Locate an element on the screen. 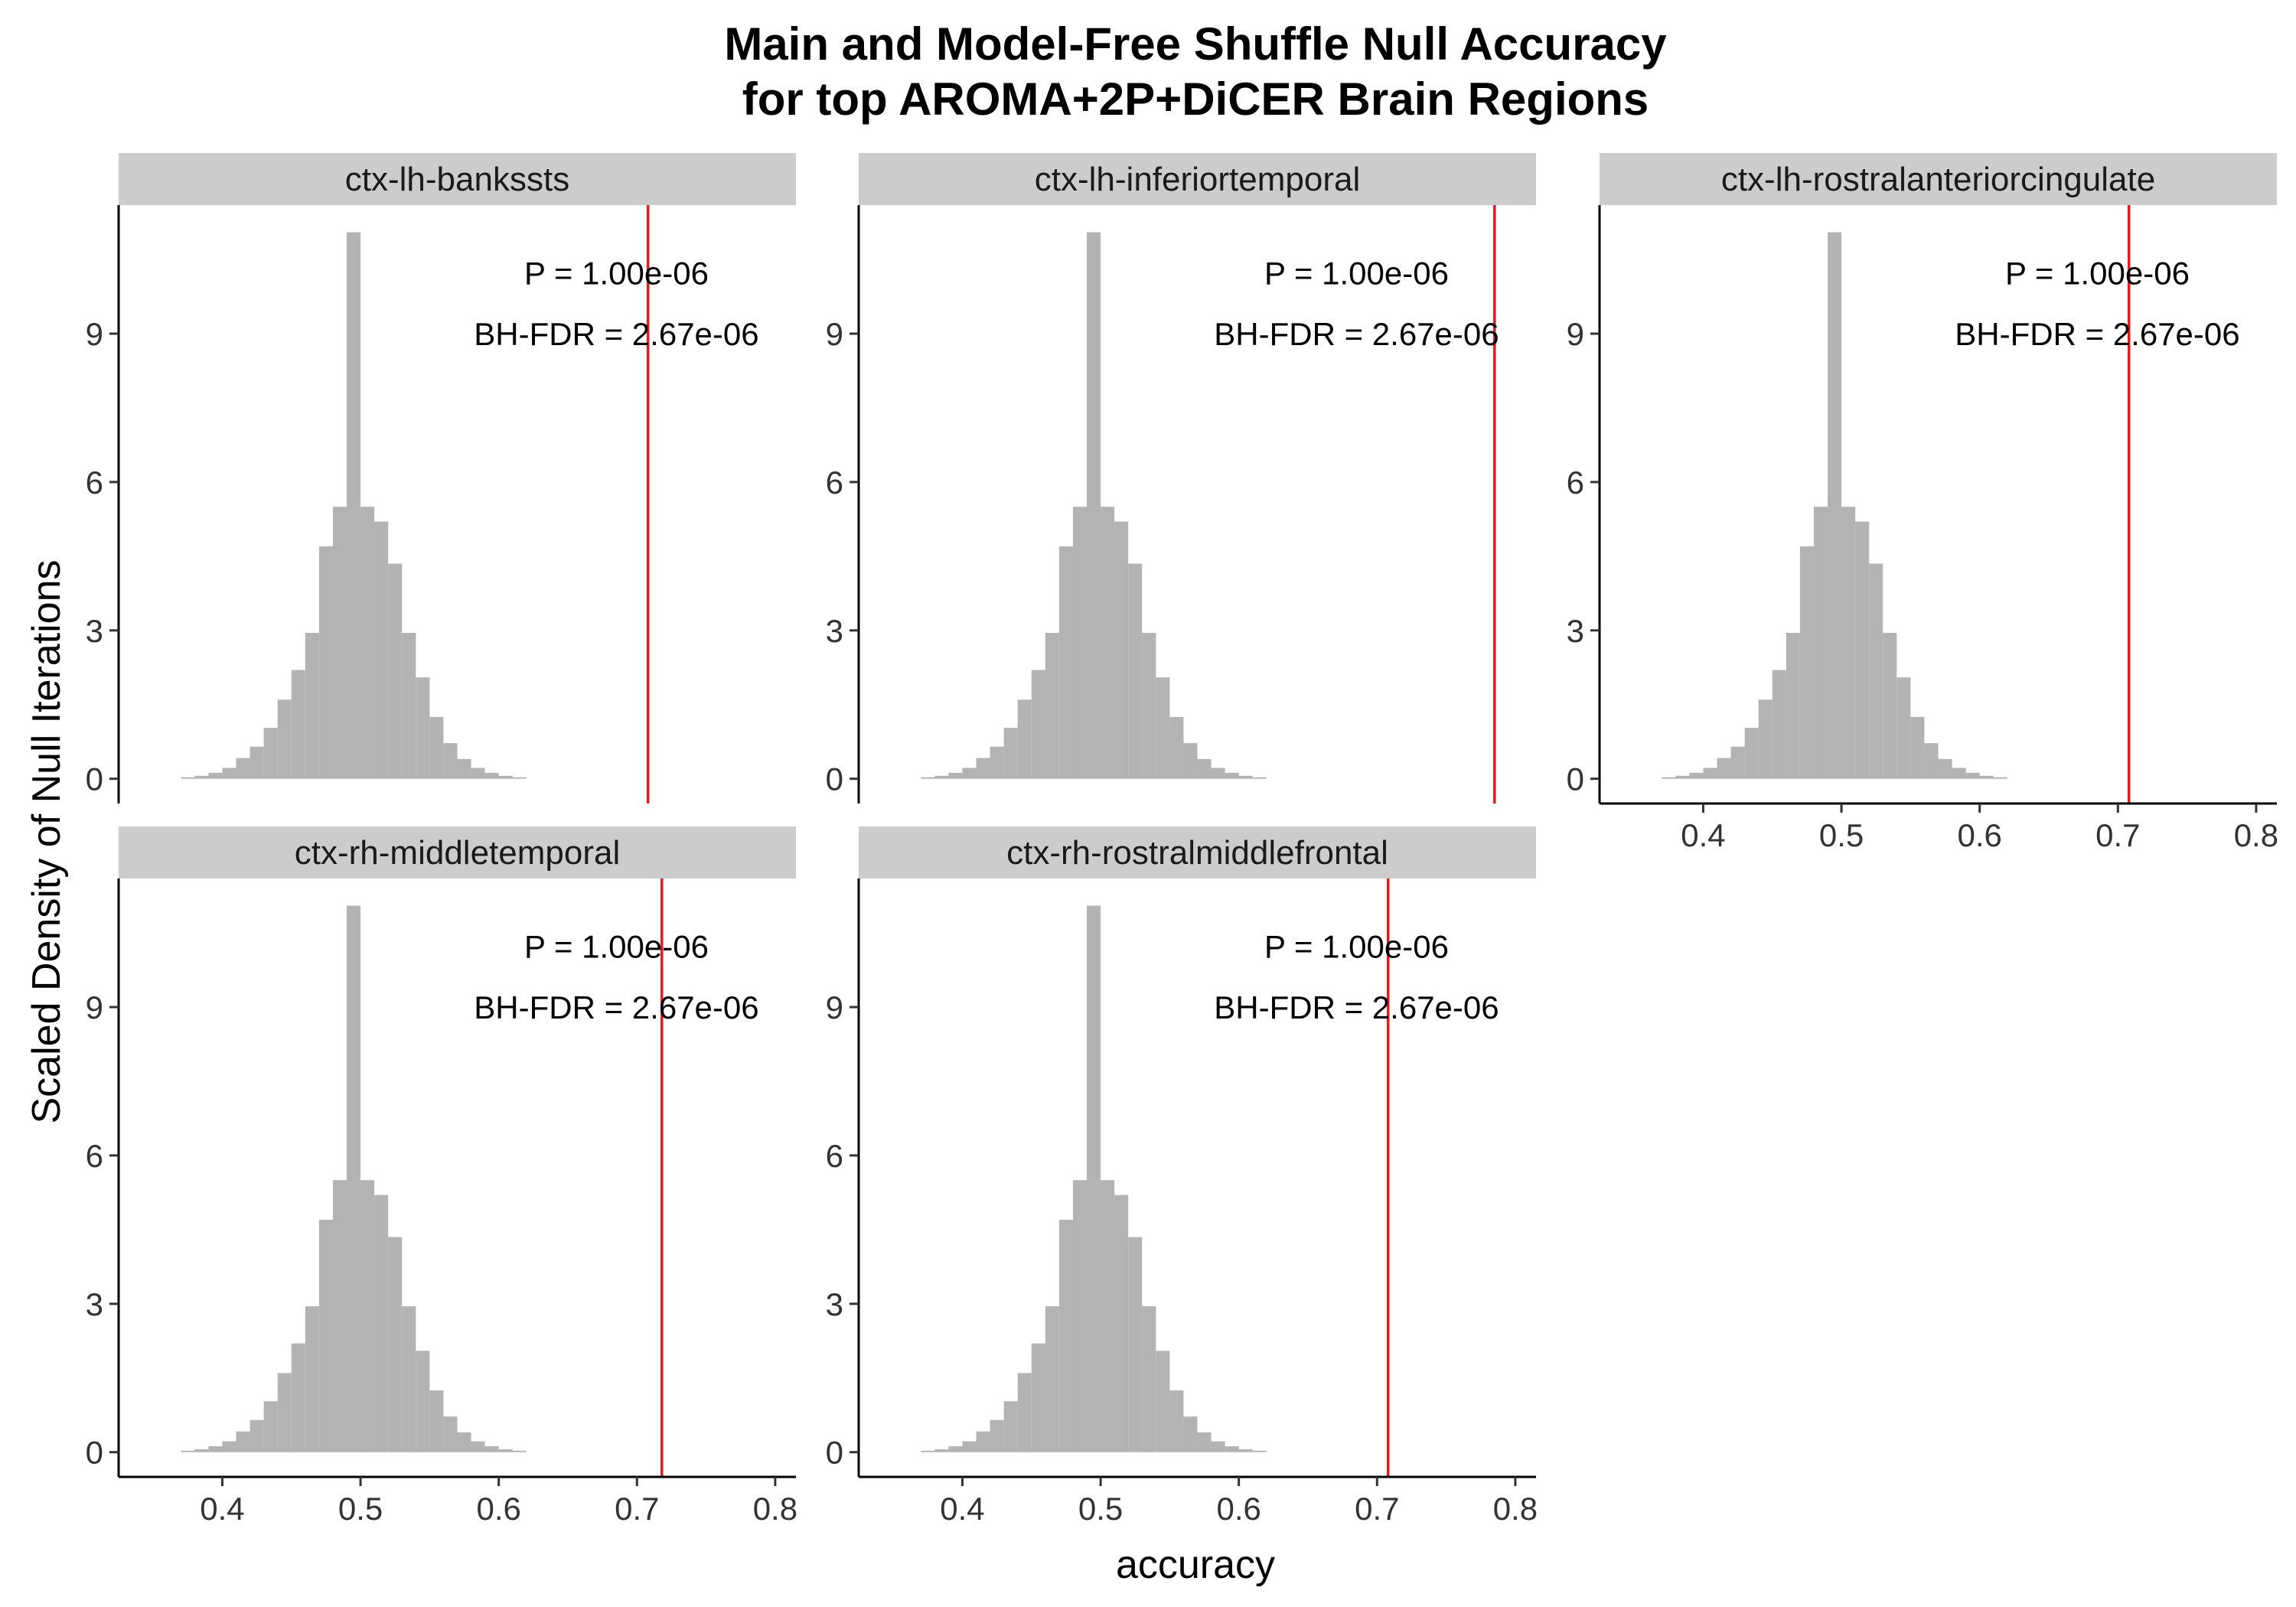 Image resolution: width=2296 pixels, height=1607 pixels. fdr-label: BH-FDR = 2.67e-06 is located at coordinates (1356, 1007).